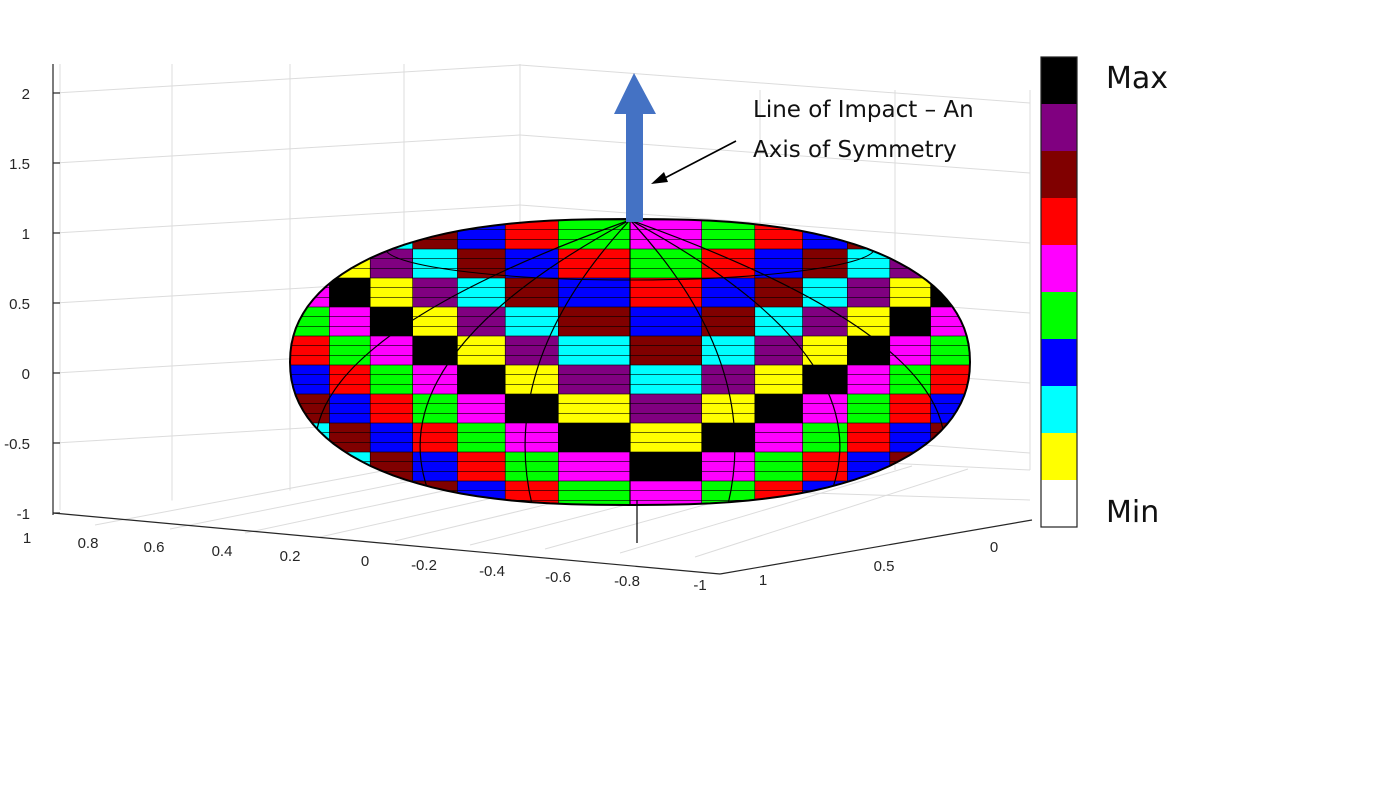 The height and width of the screenshot is (798, 1379). What do you see at coordinates (19, 164) in the screenshot?
I see `z-tick-label: 1.5` at bounding box center [19, 164].